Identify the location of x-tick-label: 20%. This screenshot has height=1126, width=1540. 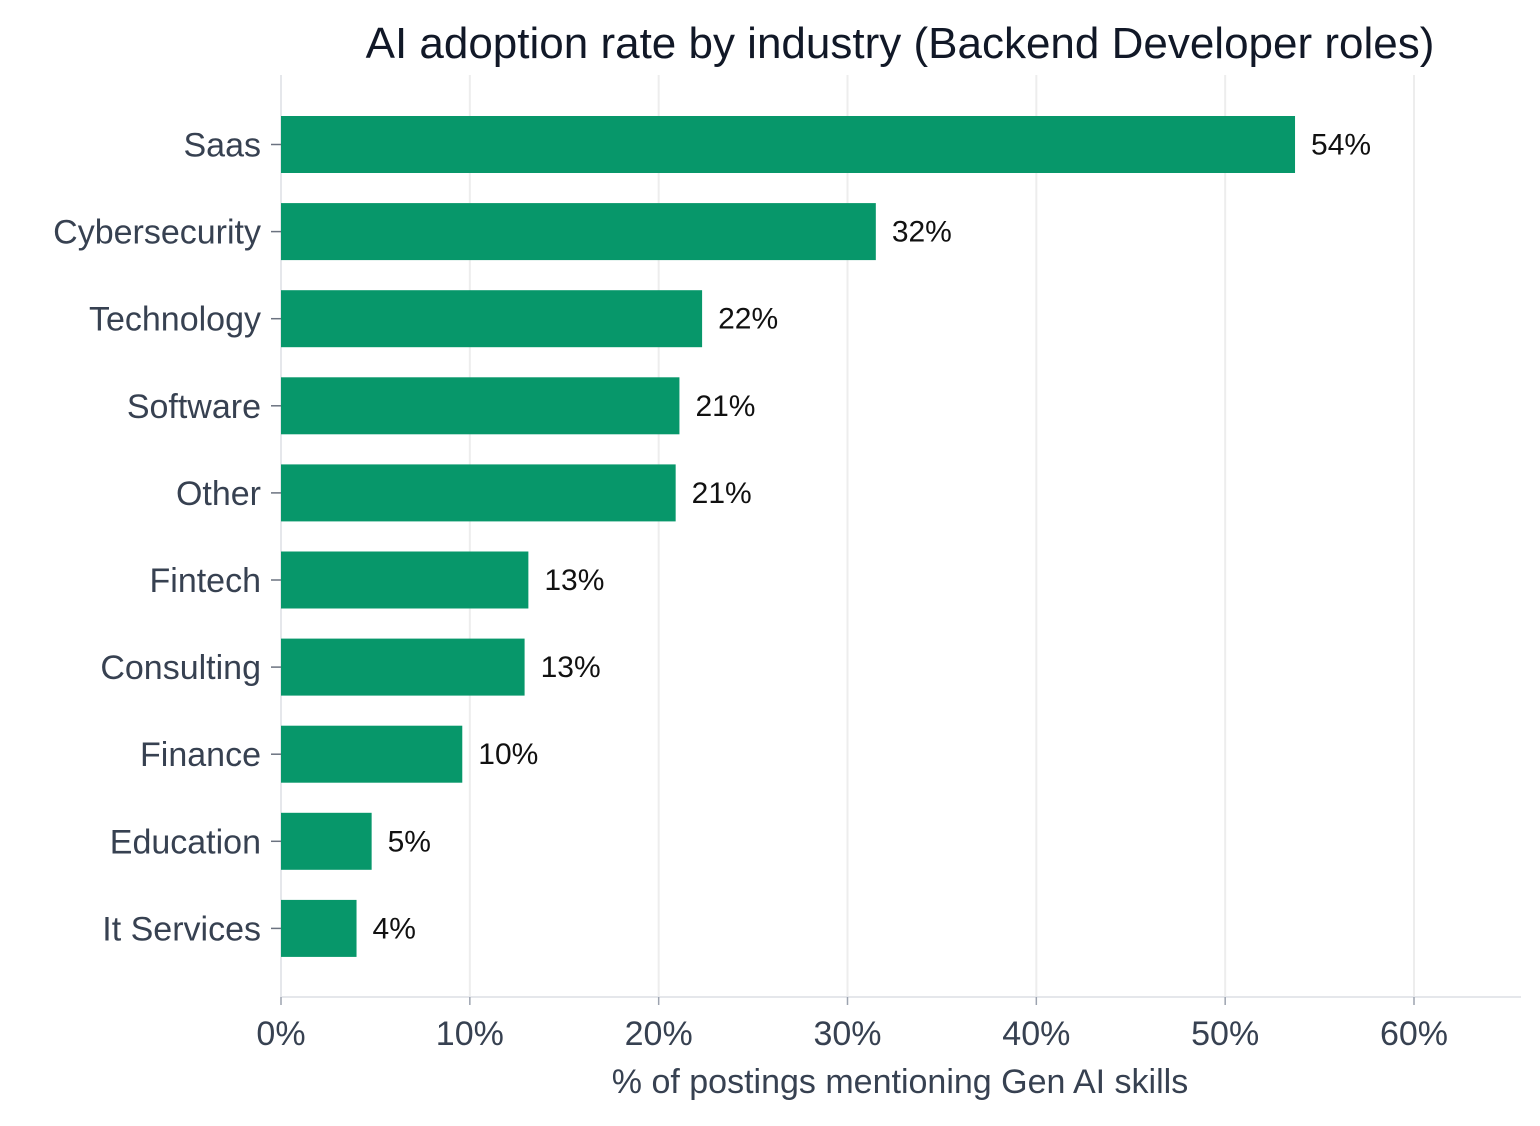
(659, 1034).